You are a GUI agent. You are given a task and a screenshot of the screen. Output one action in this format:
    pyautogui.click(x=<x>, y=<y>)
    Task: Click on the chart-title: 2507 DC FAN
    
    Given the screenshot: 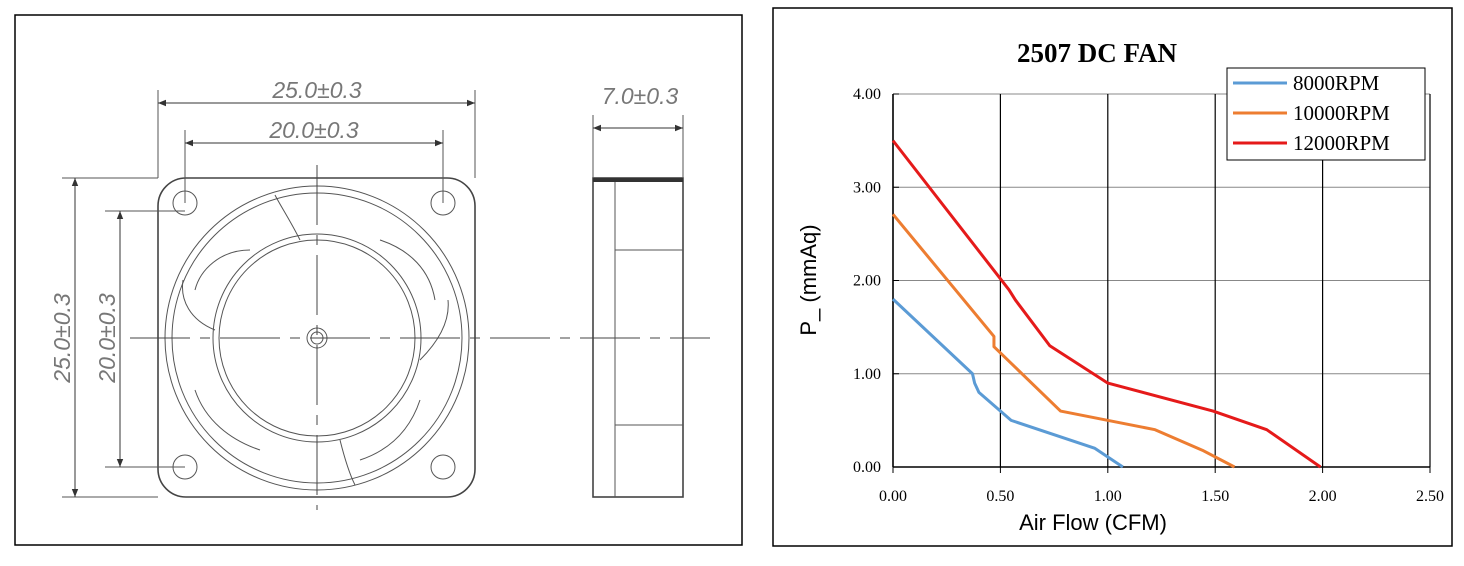 What is the action you would take?
    pyautogui.click(x=1097, y=53)
    